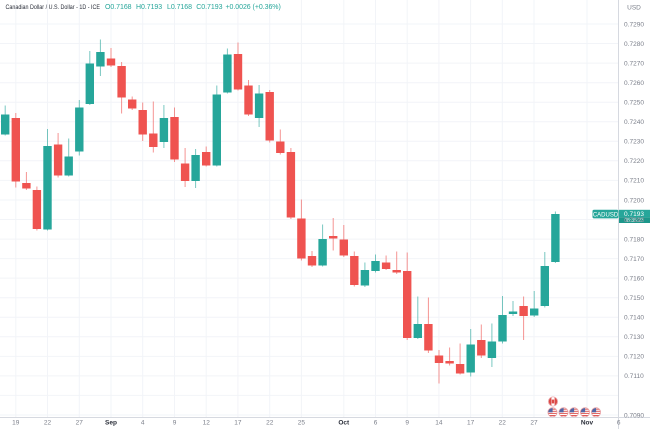 The height and width of the screenshot is (429, 650). What do you see at coordinates (634, 63) in the screenshot?
I see `svg-text: 0.7270` at bounding box center [634, 63].